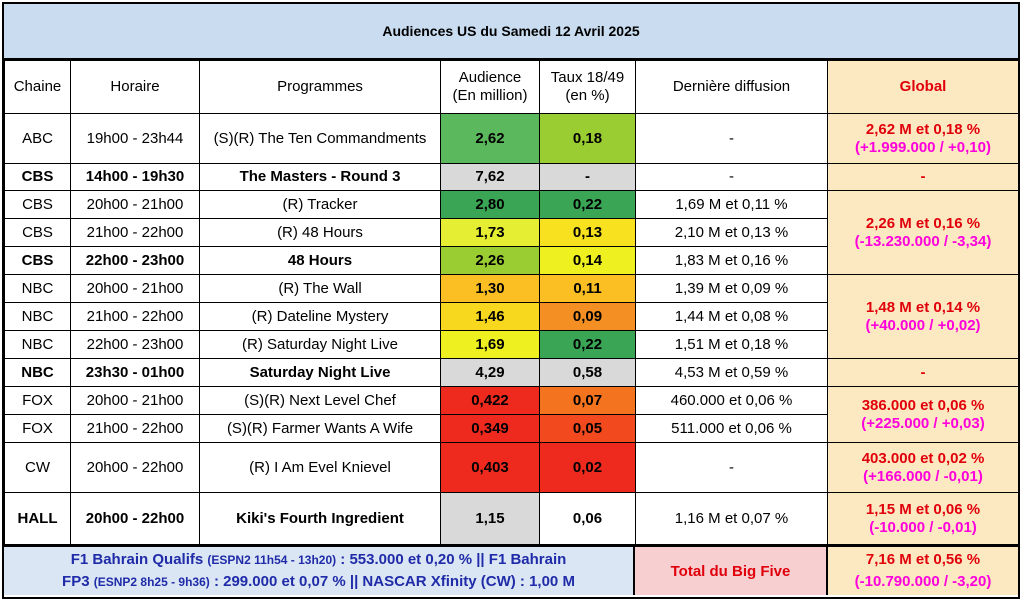 Image resolution: width=1024 pixels, height=603 pixels. I want to click on global-hall-line1: 1,15 M et 0,06 %, so click(923, 509).